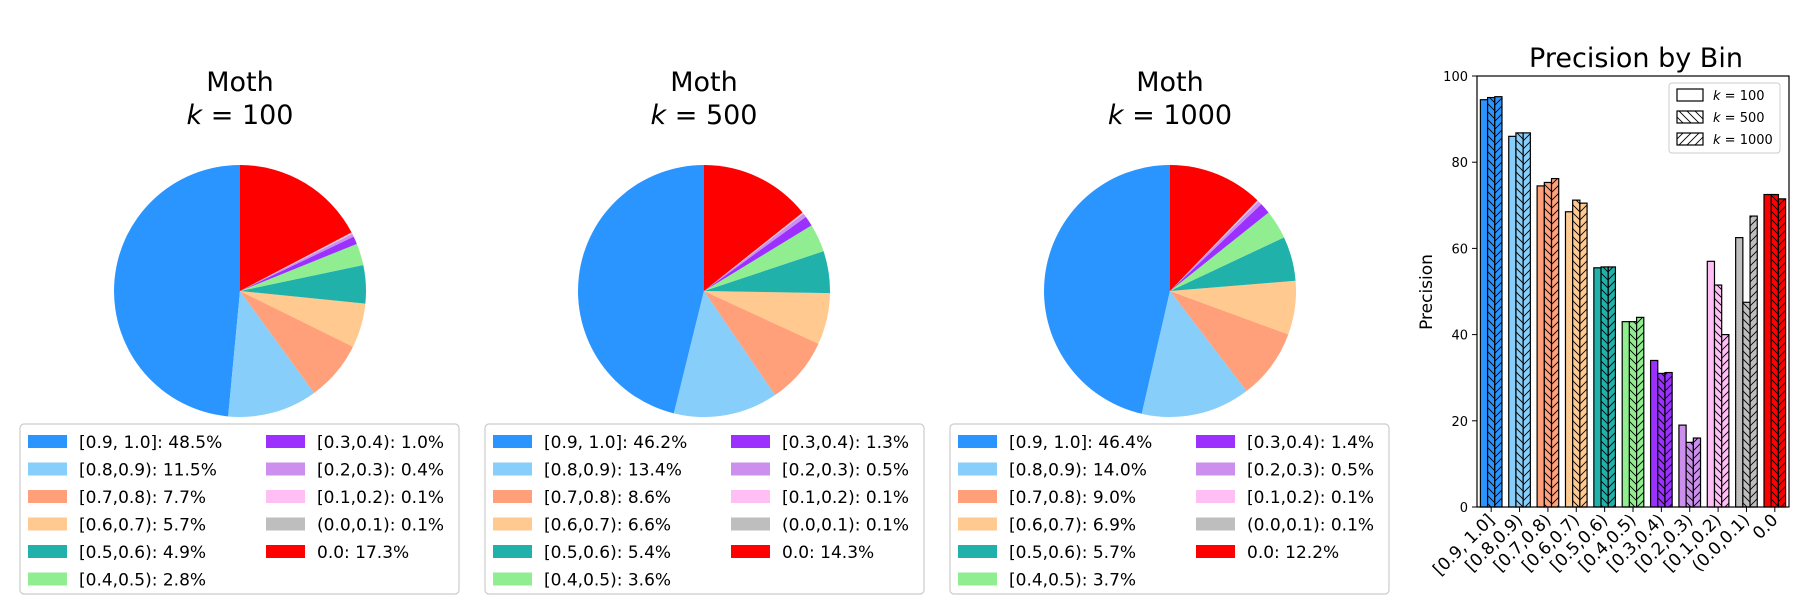 The height and width of the screenshot is (604, 1800). What do you see at coordinates (1170, 115) in the screenshot?
I see `pie-subtitle: k = 1000` at bounding box center [1170, 115].